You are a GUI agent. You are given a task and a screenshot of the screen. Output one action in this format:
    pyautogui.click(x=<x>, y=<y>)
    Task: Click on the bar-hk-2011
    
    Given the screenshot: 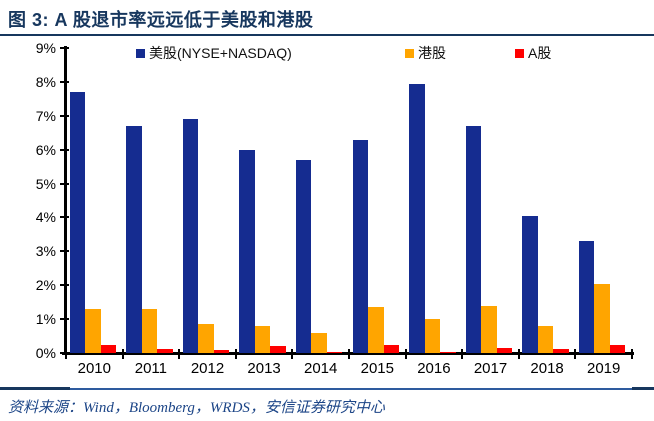 What is the action you would take?
    pyautogui.click(x=149, y=330)
    